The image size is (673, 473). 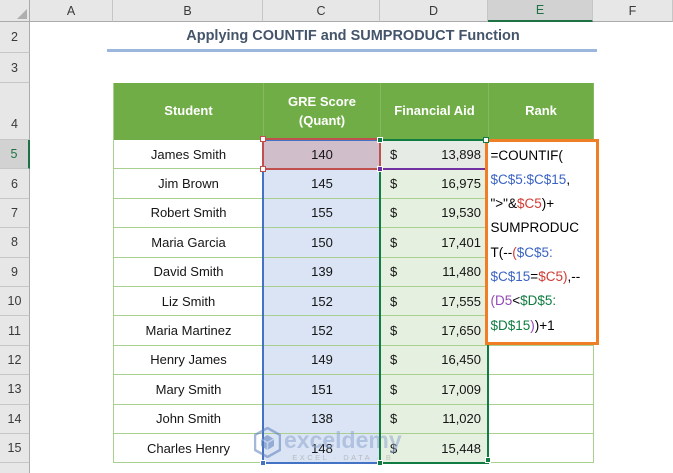 I want to click on watermark: exceldemy EXCEL · DATA · B, so click(x=371, y=445).